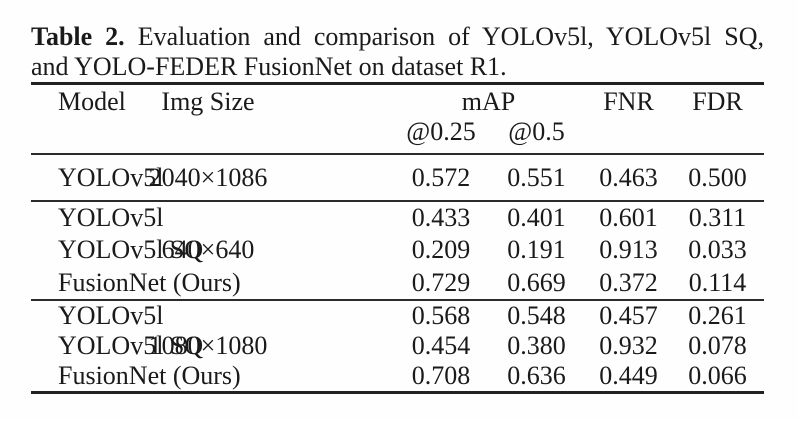  Describe the element at coordinates (397, 154) in the screenshot. I see `header-divider-rule` at that location.